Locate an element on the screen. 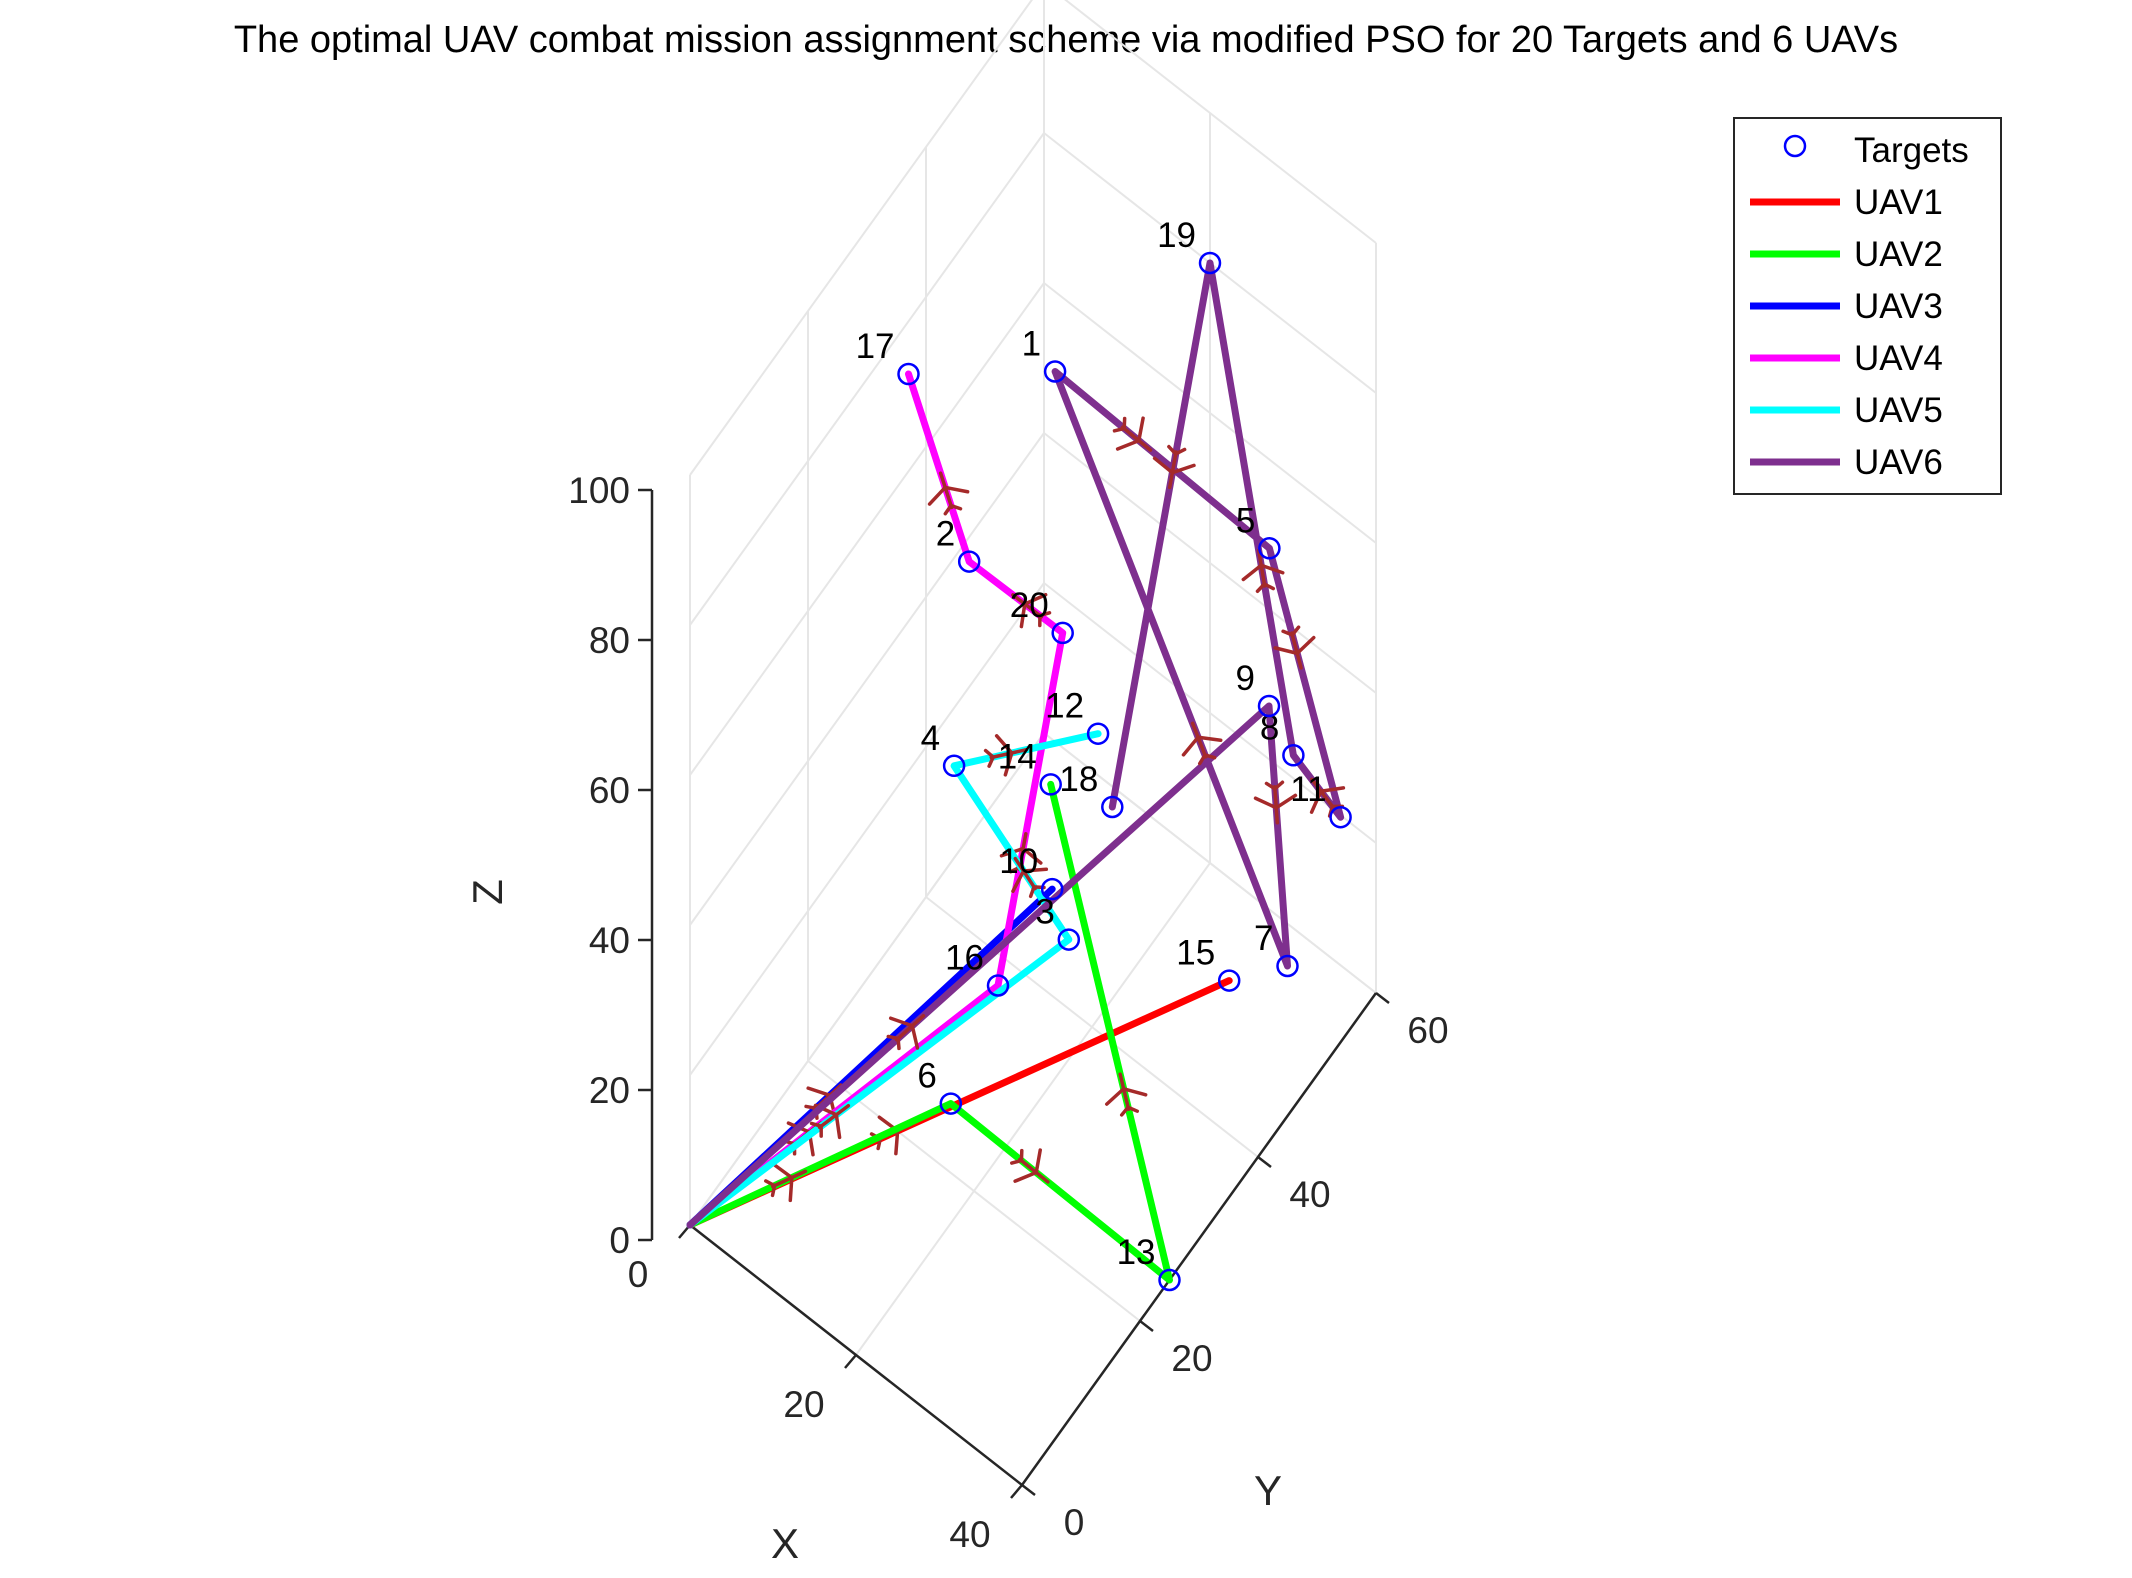 Image resolution: width=2132 pixels, height=1578 pixels. target-label: 7 is located at coordinates (1263, 938).